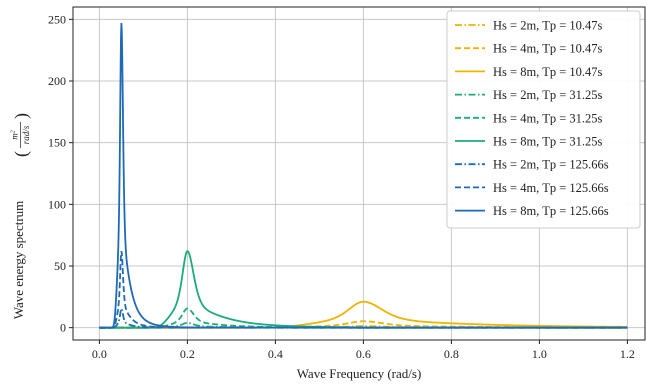  I want to click on y-unit-num-exp: 2, so click(14, 131).